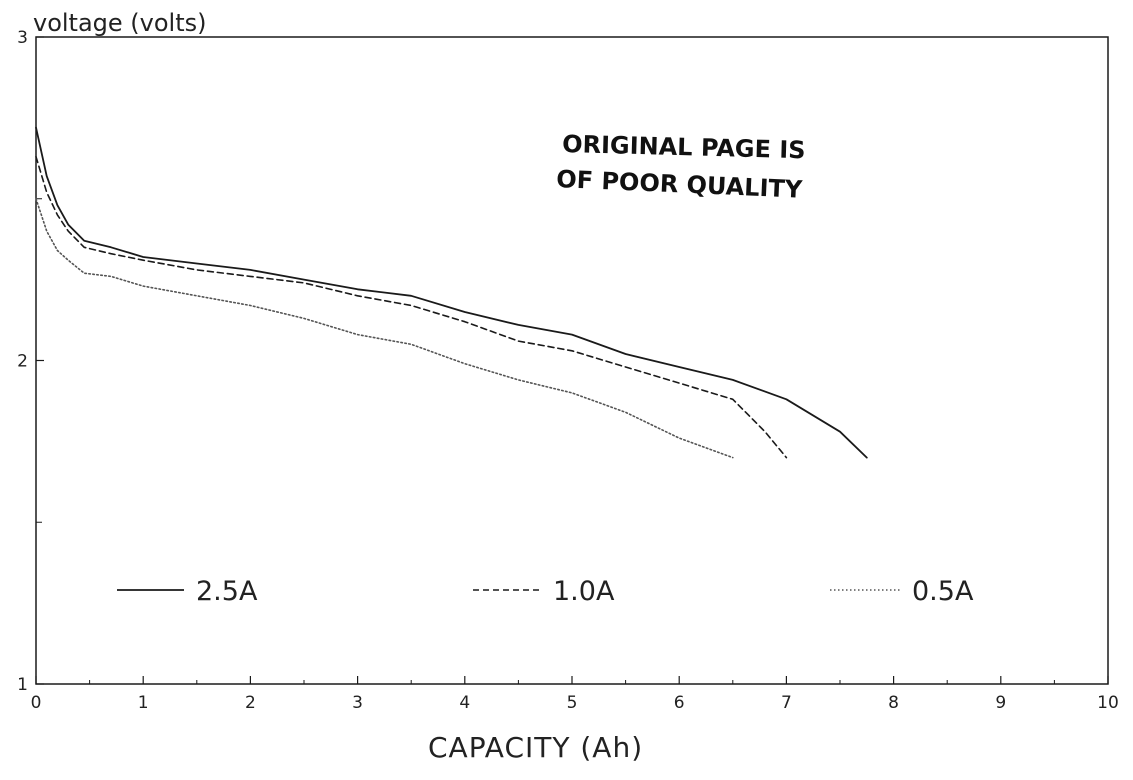  Describe the element at coordinates (684, 147) in the screenshot. I see `stamp-line-1: ORIGINAL PAGE IS` at that location.